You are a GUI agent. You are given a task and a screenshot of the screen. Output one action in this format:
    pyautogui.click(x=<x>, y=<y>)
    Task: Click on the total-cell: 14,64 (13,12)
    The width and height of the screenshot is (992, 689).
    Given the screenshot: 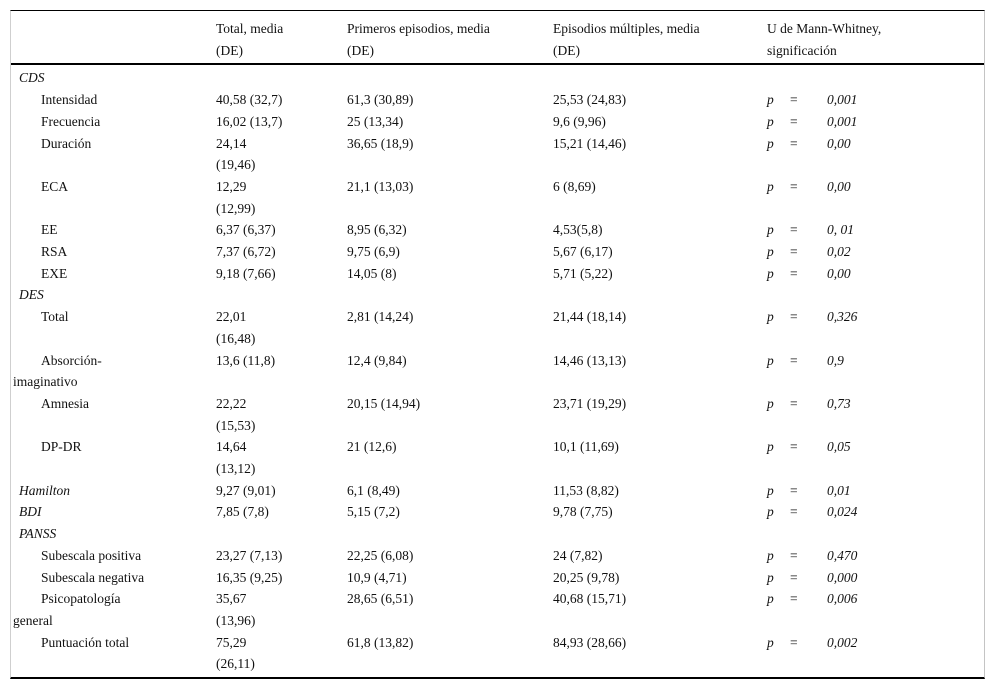 What is the action you would take?
    pyautogui.click(x=236, y=458)
    